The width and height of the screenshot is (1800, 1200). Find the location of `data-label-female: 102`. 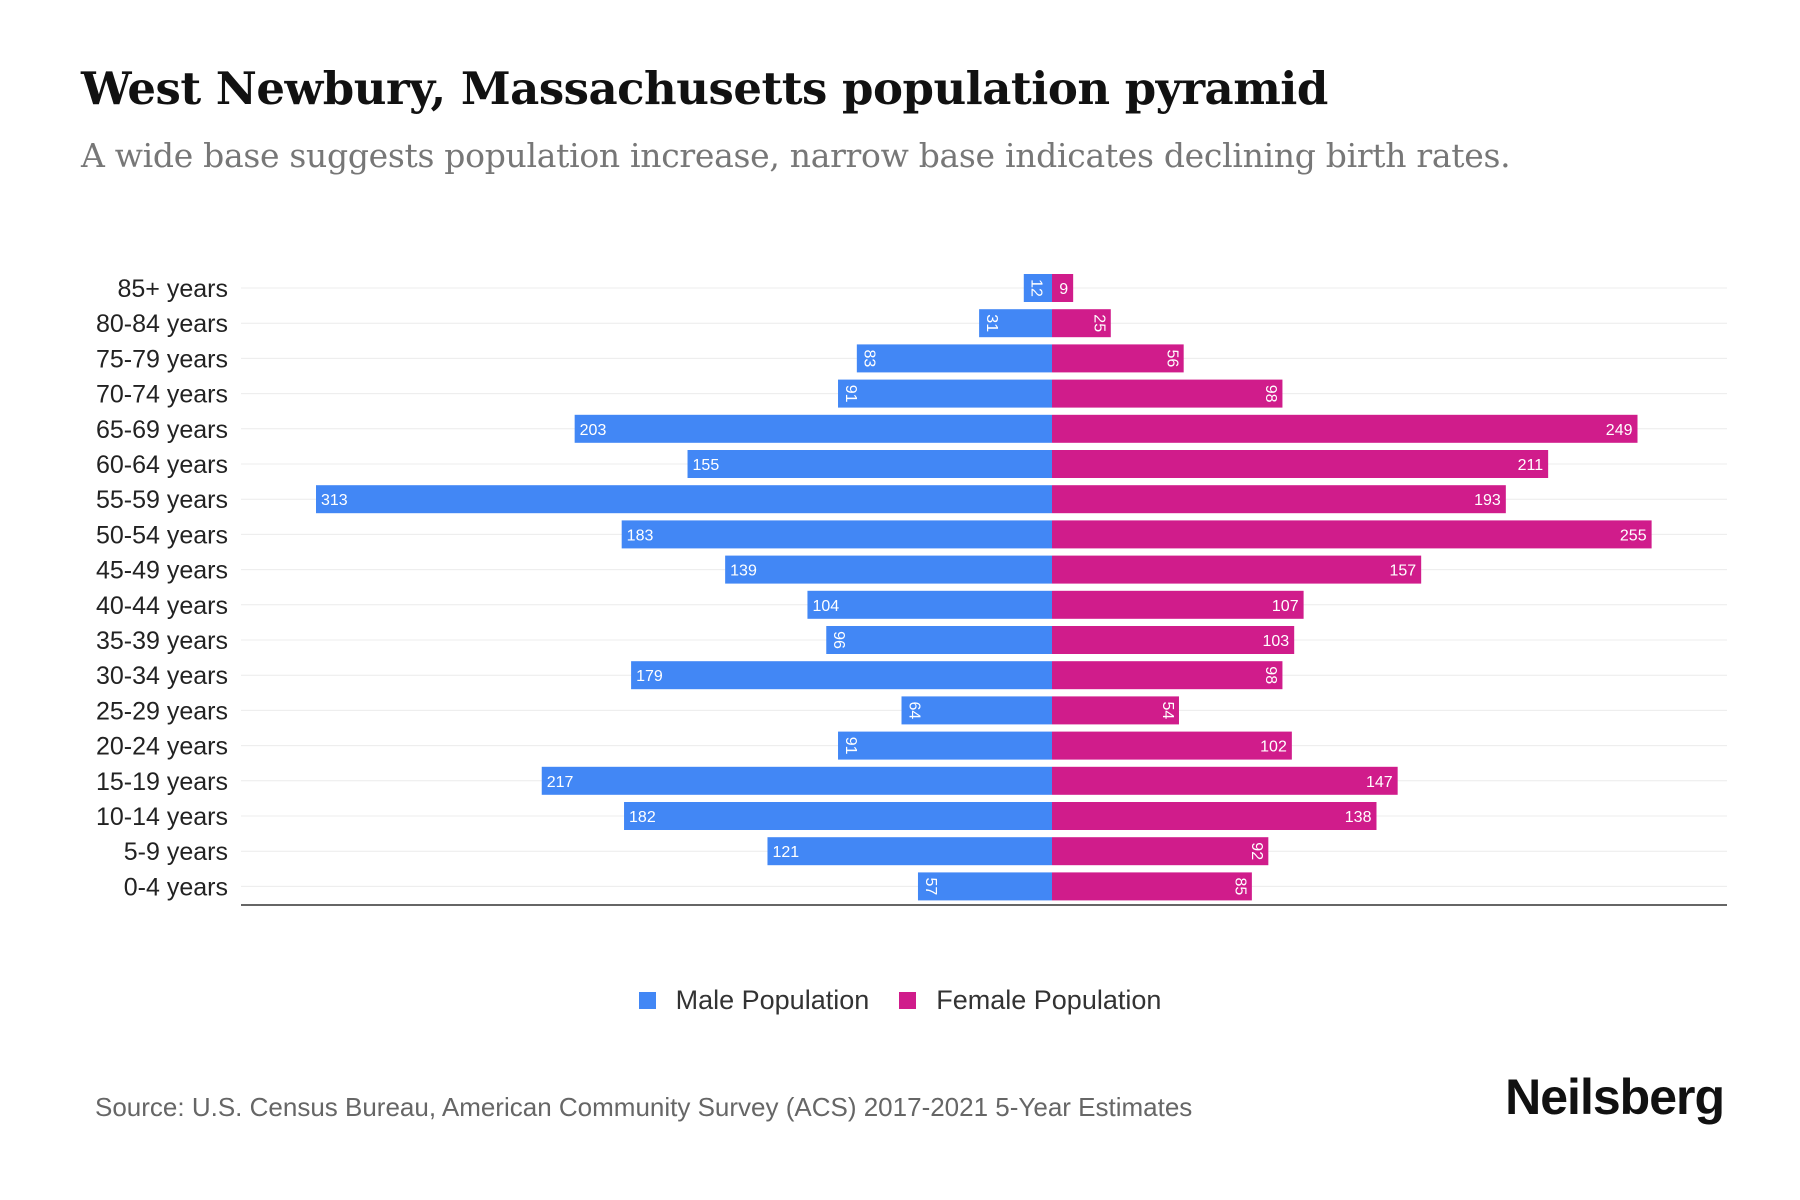

data-label-female: 102 is located at coordinates (1273, 747).